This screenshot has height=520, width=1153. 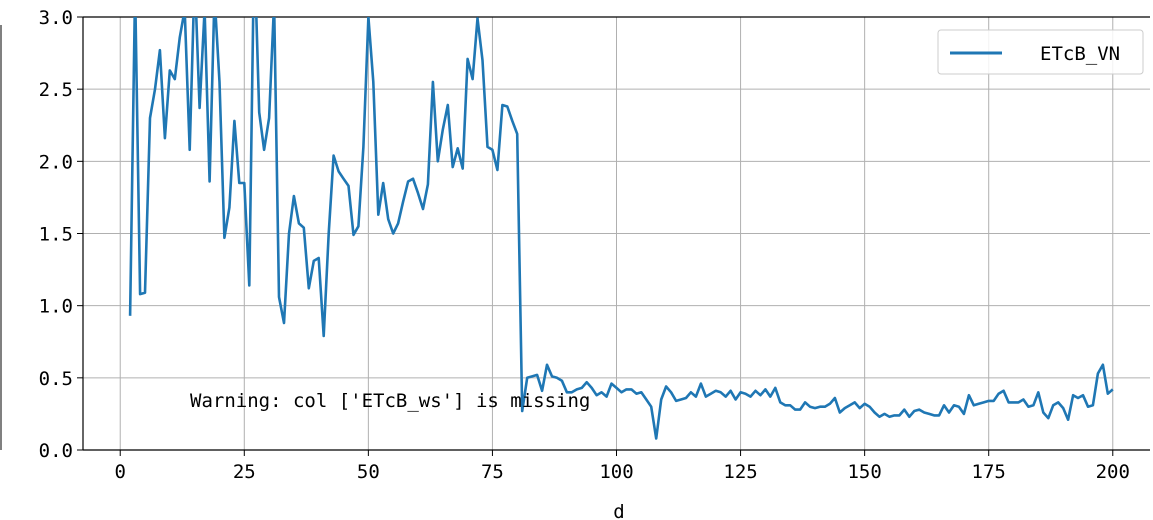 What do you see at coordinates (618, 510) in the screenshot?
I see `x-axis-label: d` at bounding box center [618, 510].